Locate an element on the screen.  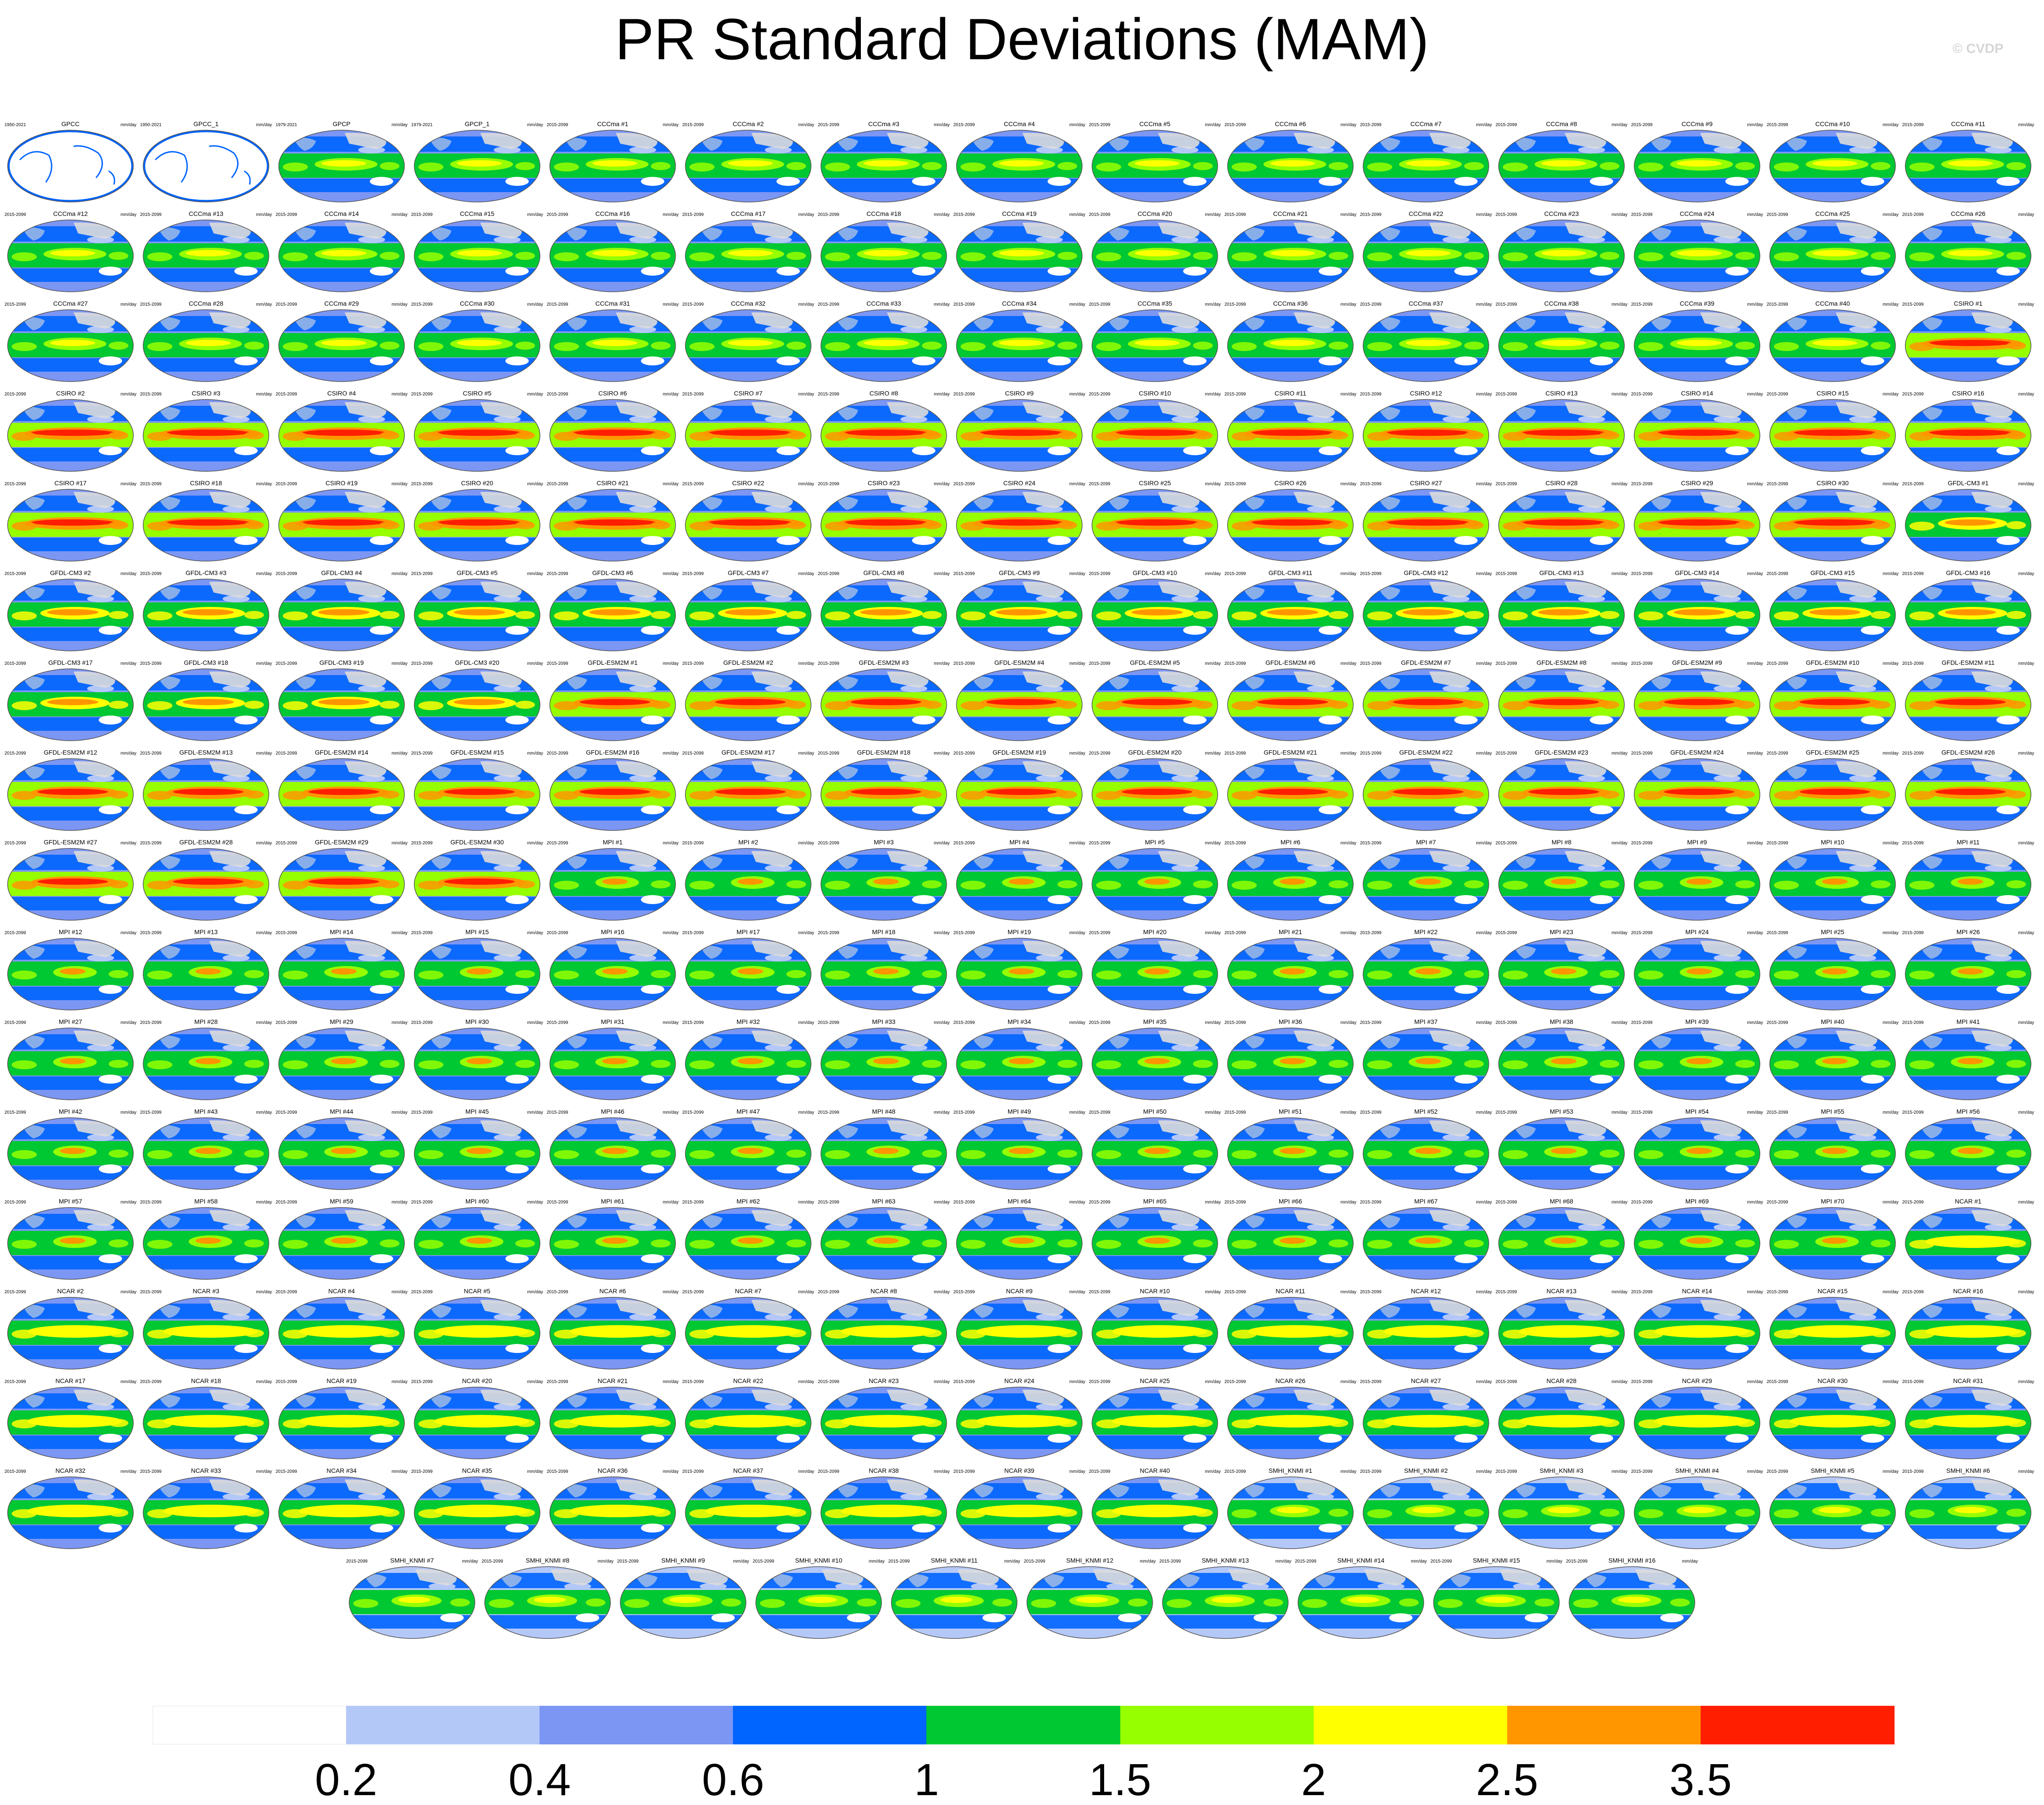
map-cell: 2015-2099 CSIRO #27 mm/day is located at coordinates (1426, 521).